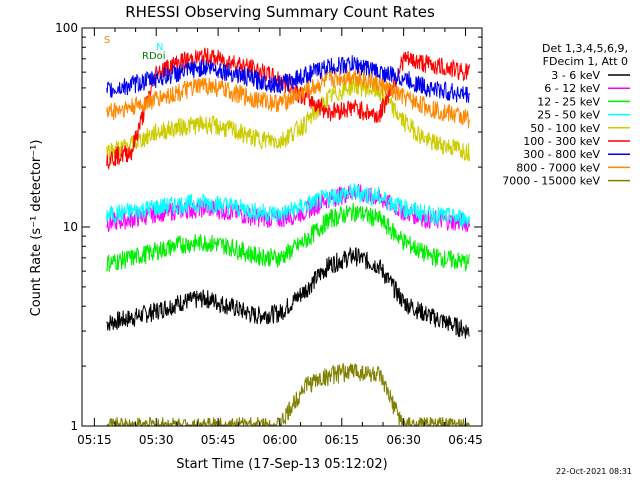  Describe the element at coordinates (561, 141) in the screenshot. I see `legend-label: 100 - 300 keV` at that location.